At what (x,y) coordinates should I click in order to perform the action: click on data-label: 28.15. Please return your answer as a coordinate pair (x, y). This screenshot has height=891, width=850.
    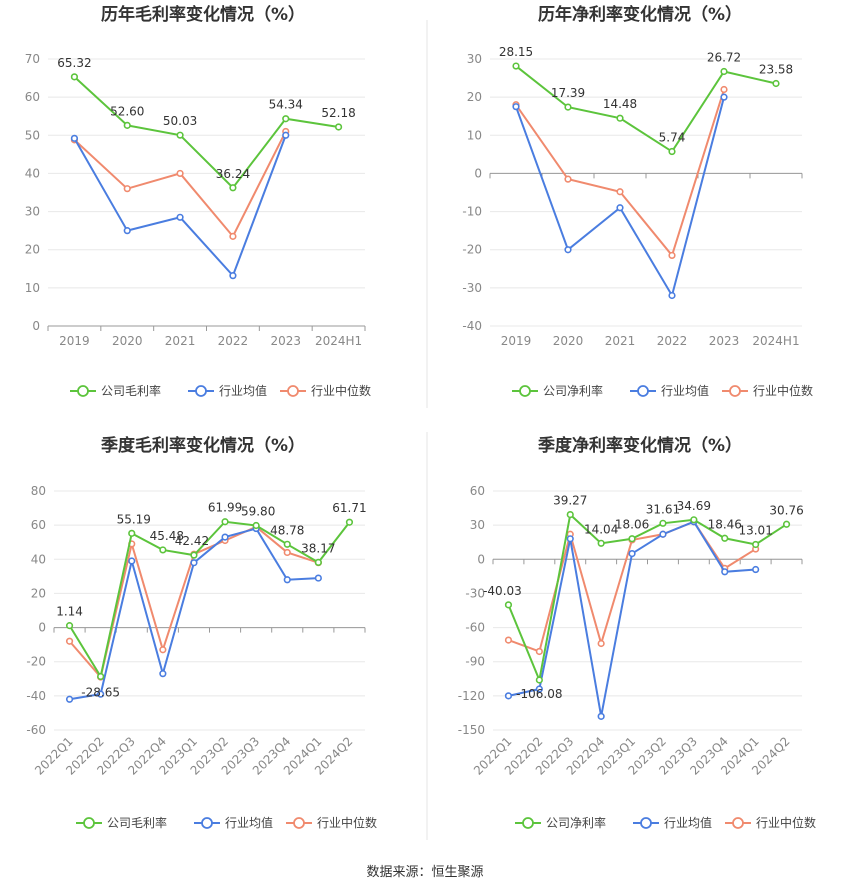
    Looking at the image, I should click on (516, 52).